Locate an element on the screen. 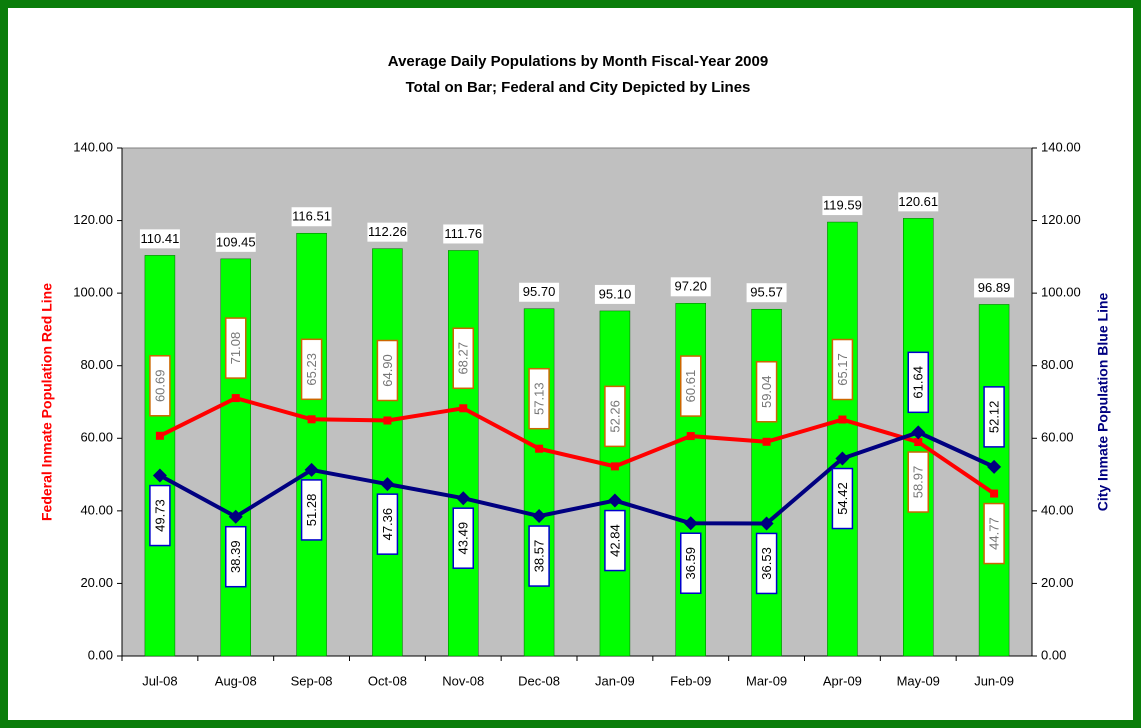  line-label: 61.64 is located at coordinates (918, 382).